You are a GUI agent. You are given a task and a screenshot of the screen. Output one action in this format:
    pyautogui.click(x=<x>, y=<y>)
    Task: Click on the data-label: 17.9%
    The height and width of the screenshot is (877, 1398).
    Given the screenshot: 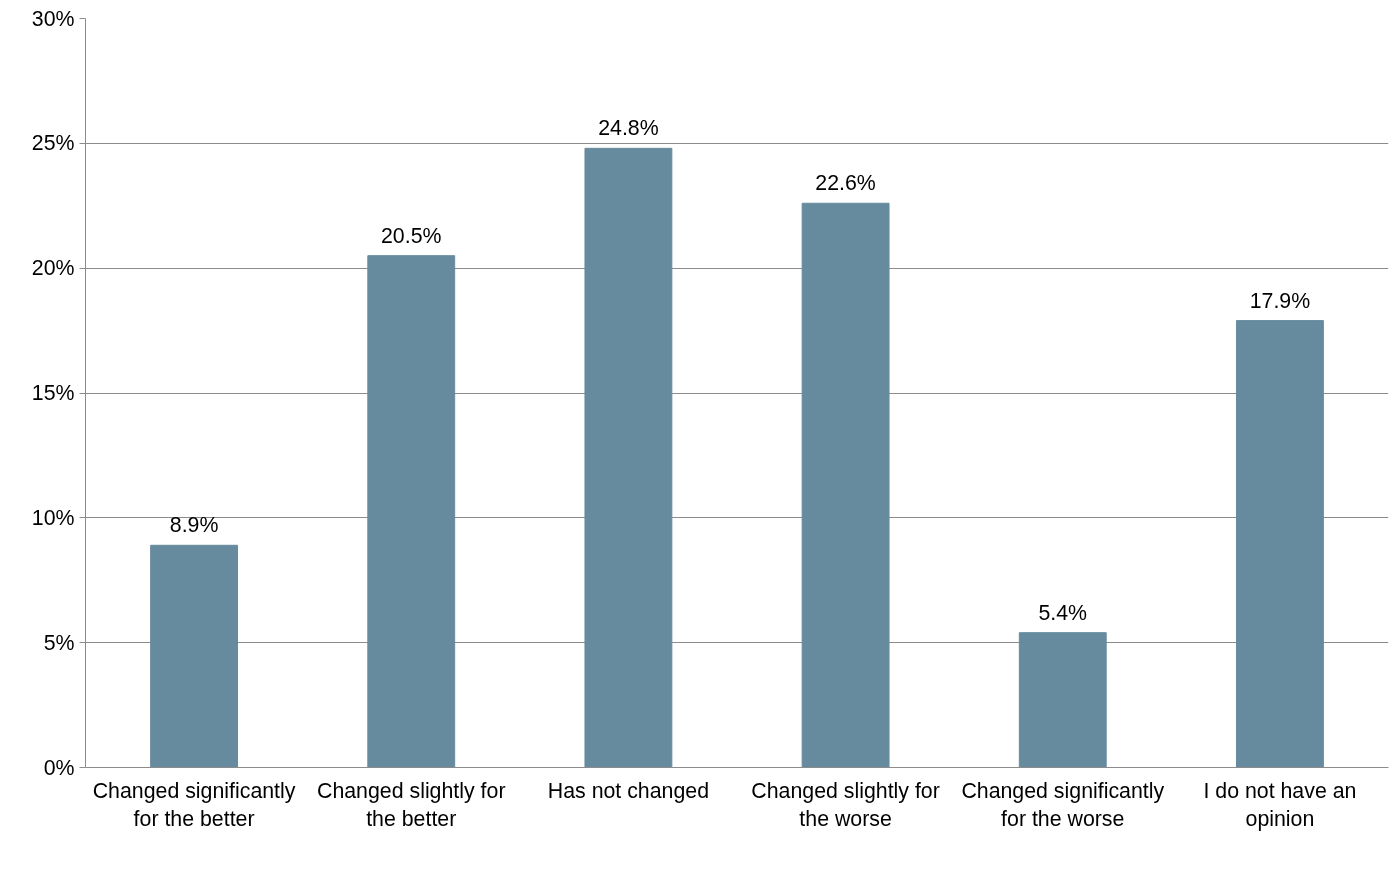 What is the action you would take?
    pyautogui.click(x=1280, y=300)
    